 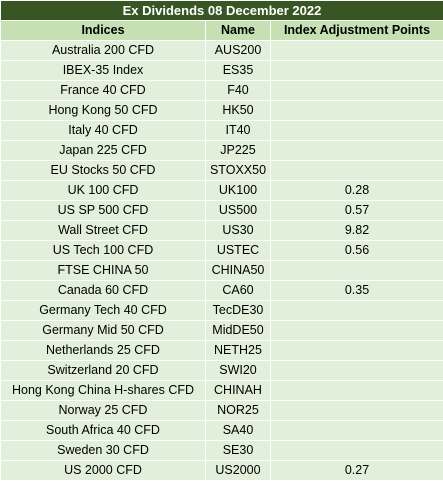 I want to click on table-title: Ex Dividends 08 December 2022, so click(x=221, y=10).